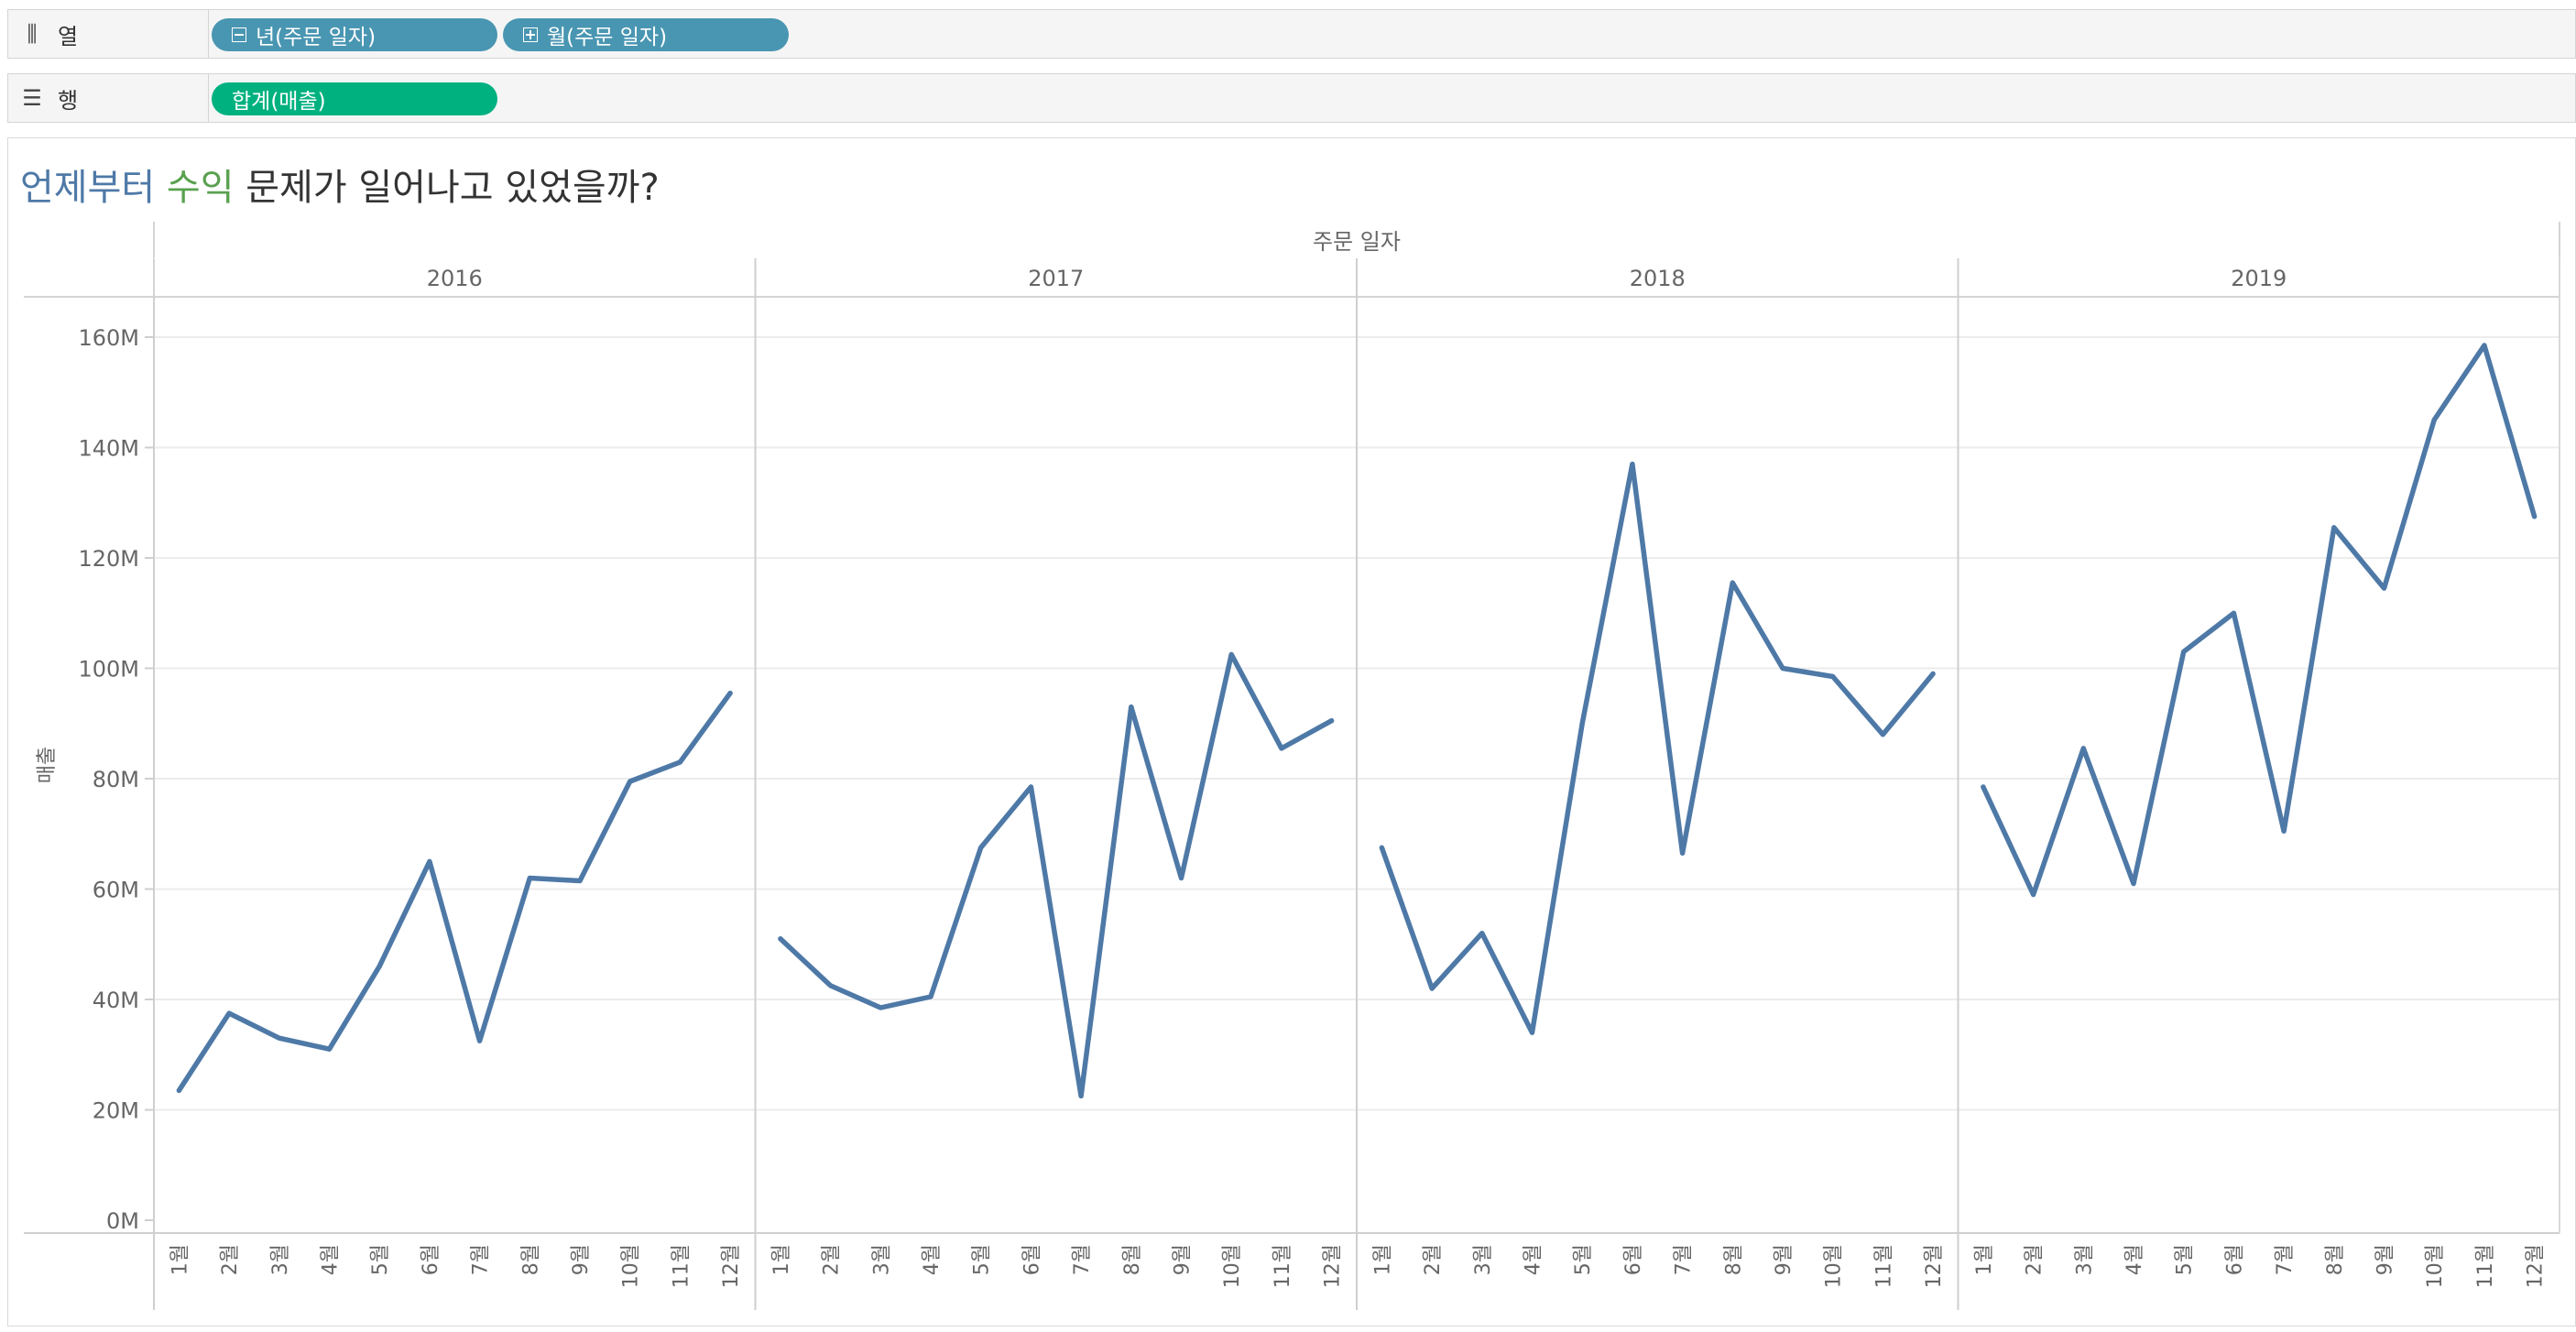 The image size is (2576, 1332). Describe the element at coordinates (1658, 748) in the screenshot. I see `series-line-2018` at that location.